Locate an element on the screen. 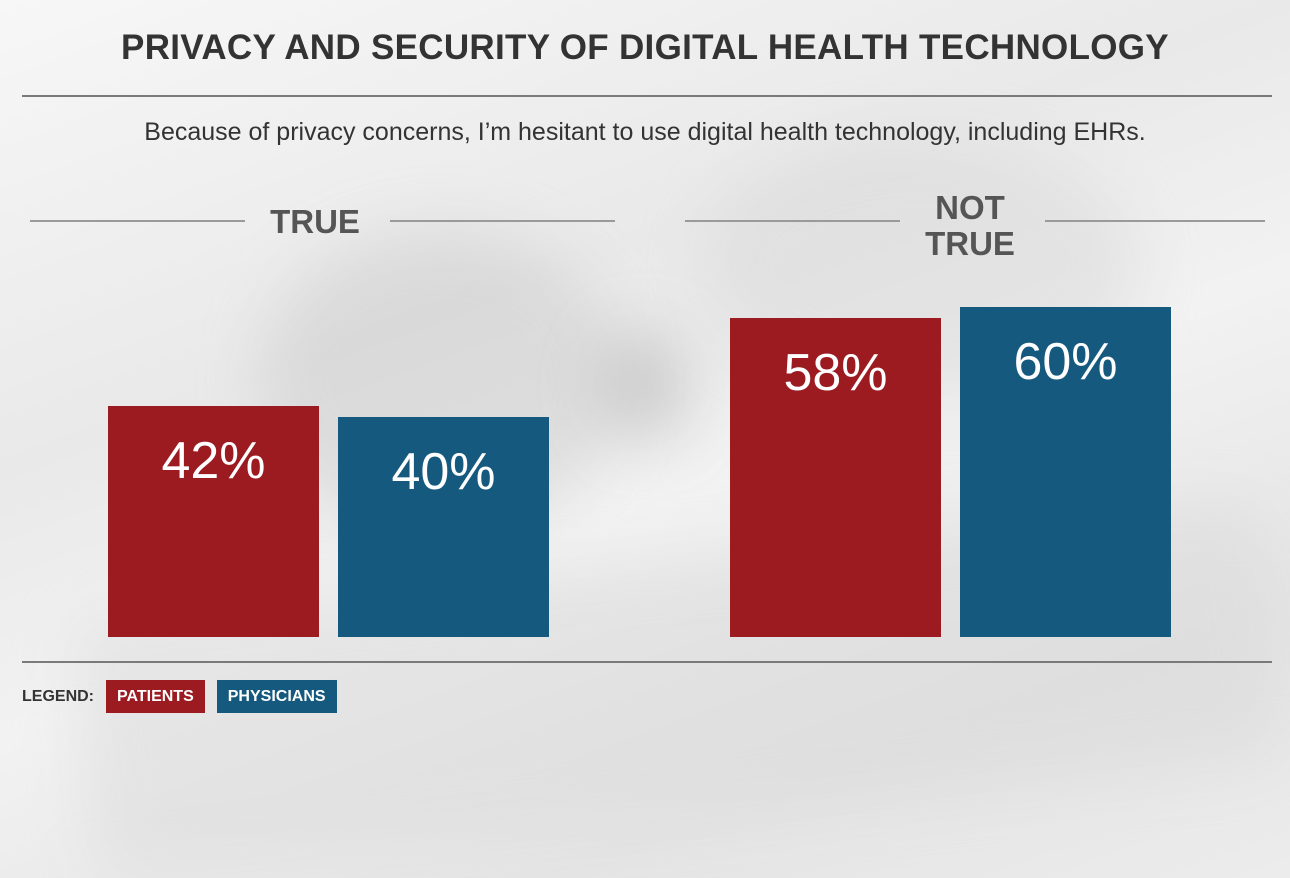  legend: LEGEND: PATIENTS PHYSICIANS is located at coordinates (185, 696).